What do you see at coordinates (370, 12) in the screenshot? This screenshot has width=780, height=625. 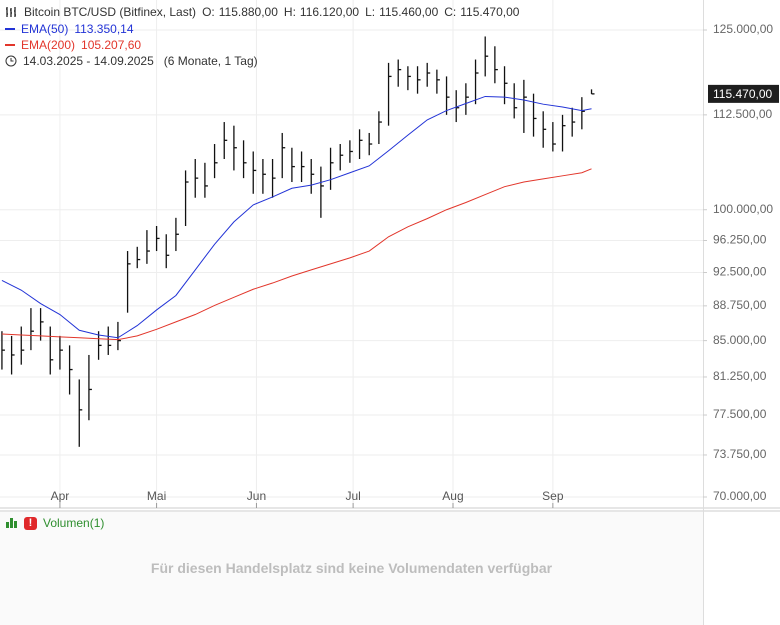 I see `quote-name: L:` at bounding box center [370, 12].